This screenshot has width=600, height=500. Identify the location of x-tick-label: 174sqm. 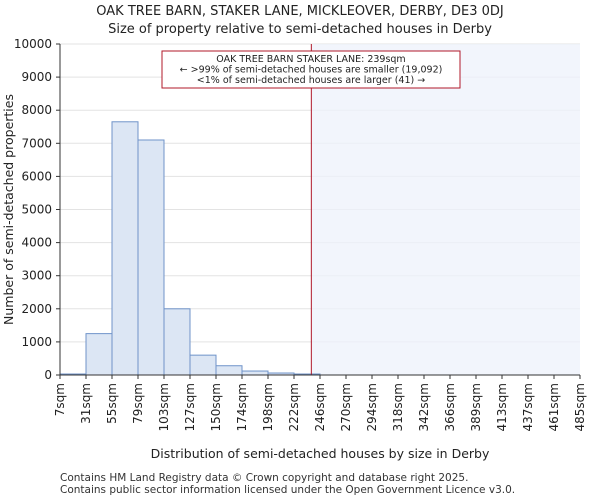
(242, 407).